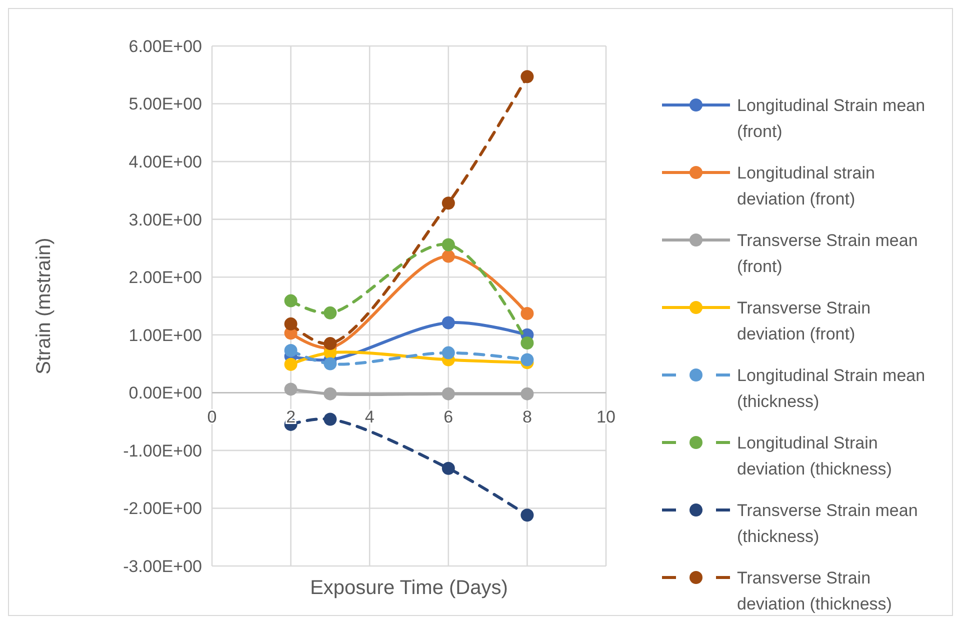 This screenshot has height=624, width=961. What do you see at coordinates (409, 588) in the screenshot?
I see `x-axis-title: Exposure Time (Days)` at bounding box center [409, 588].